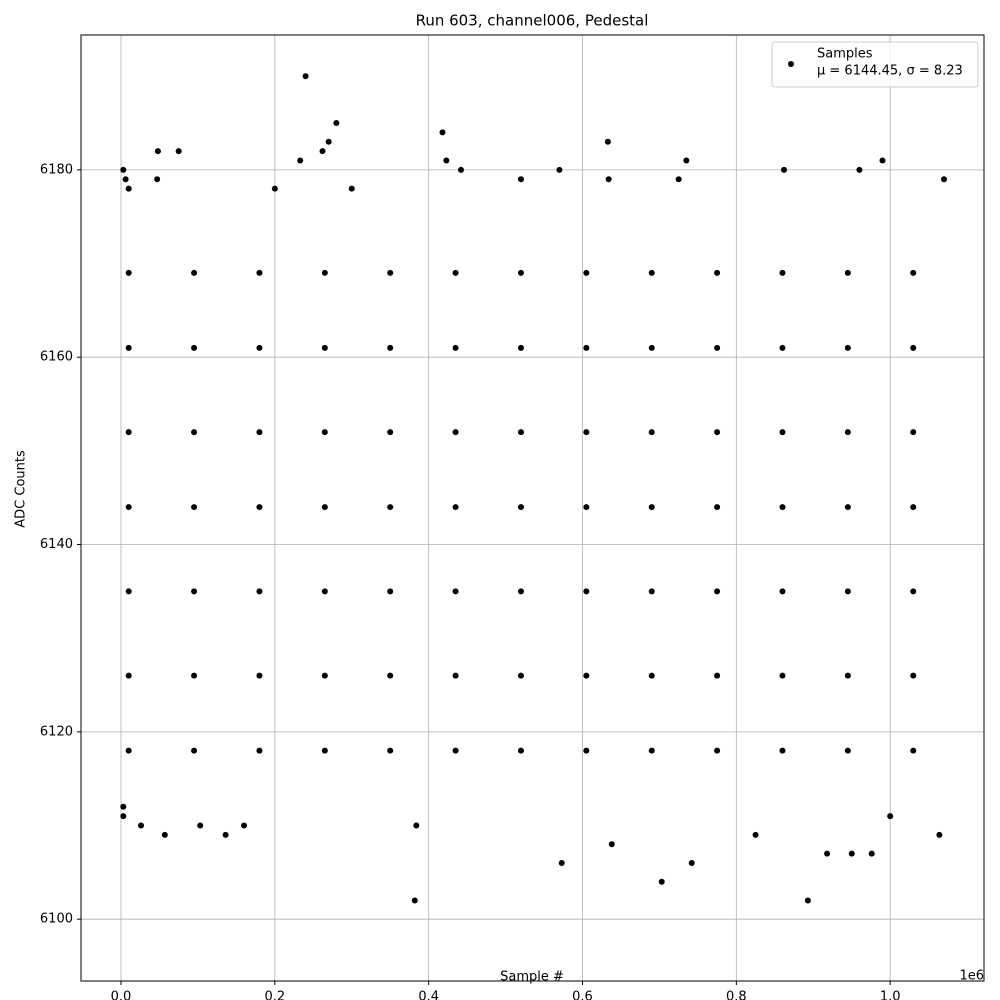 This screenshot has width=1000, height=1000. What do you see at coordinates (56, 544) in the screenshot?
I see `y-tick-label: 6140` at bounding box center [56, 544].